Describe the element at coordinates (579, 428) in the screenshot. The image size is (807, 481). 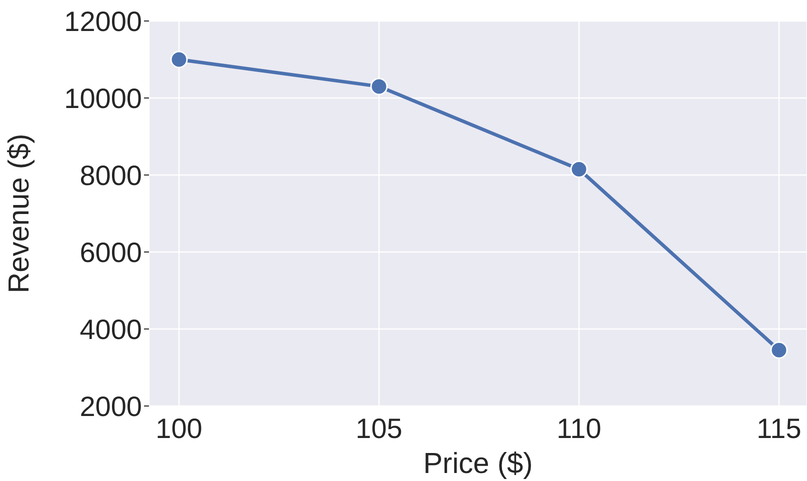
I see `x-tick-label: 110` at that location.